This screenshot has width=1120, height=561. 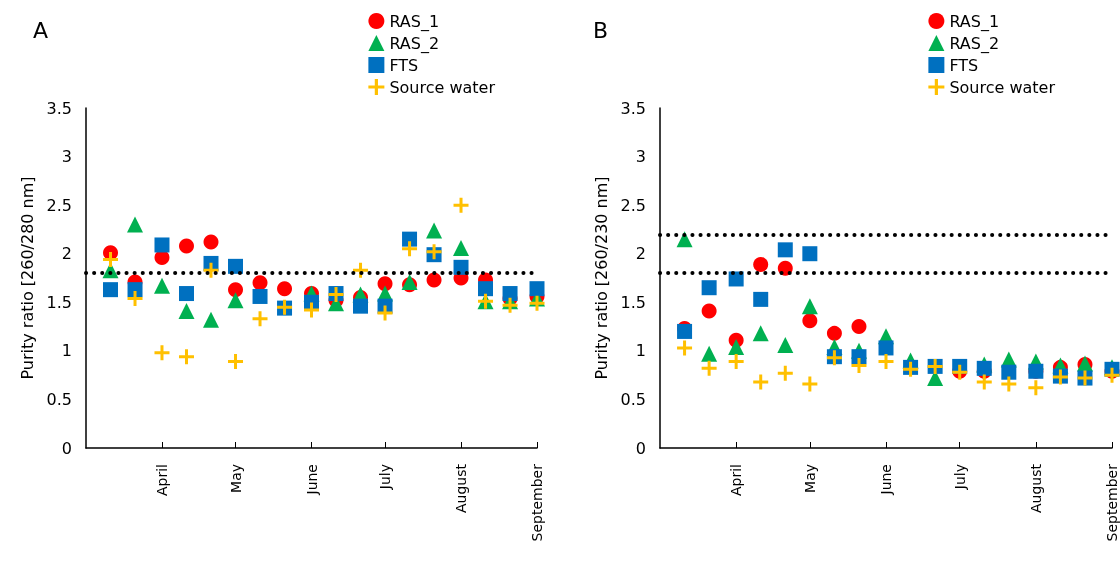 I want to click on y-tick-label: 0.5, so click(x=633, y=399).